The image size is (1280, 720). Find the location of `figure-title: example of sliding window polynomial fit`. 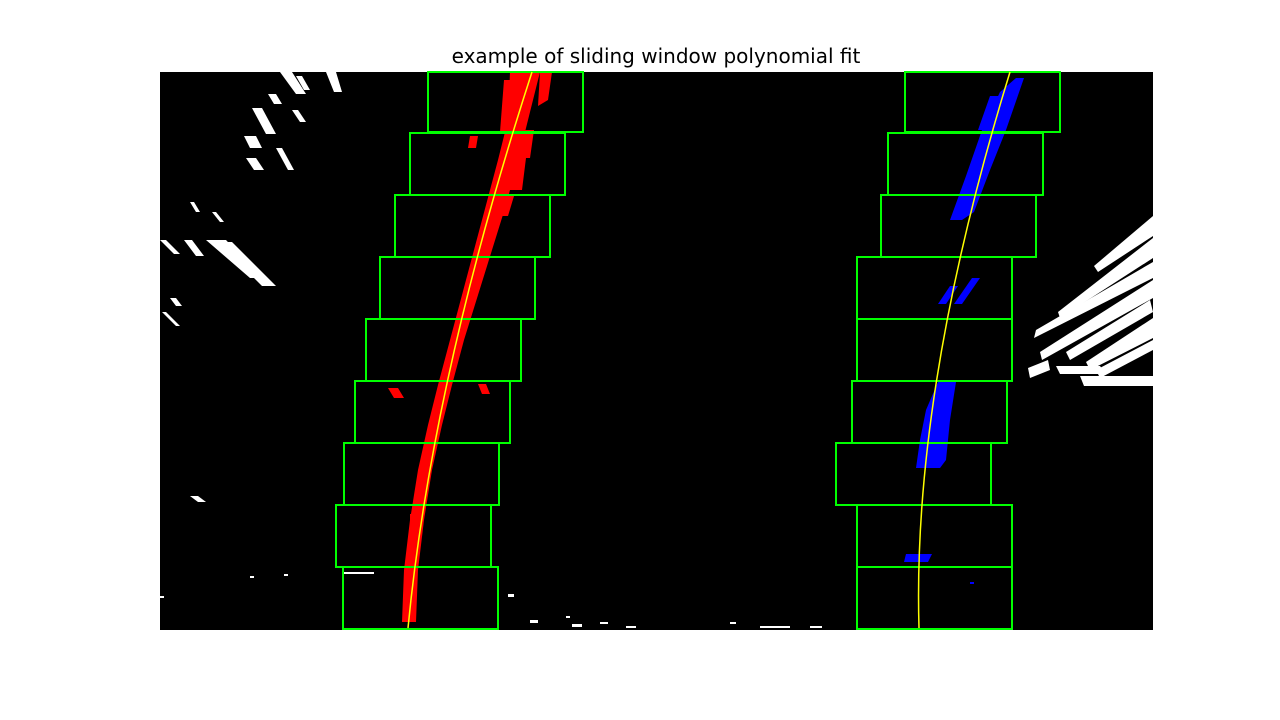

figure-title: example of sliding window polynomial fit is located at coordinates (656, 56).